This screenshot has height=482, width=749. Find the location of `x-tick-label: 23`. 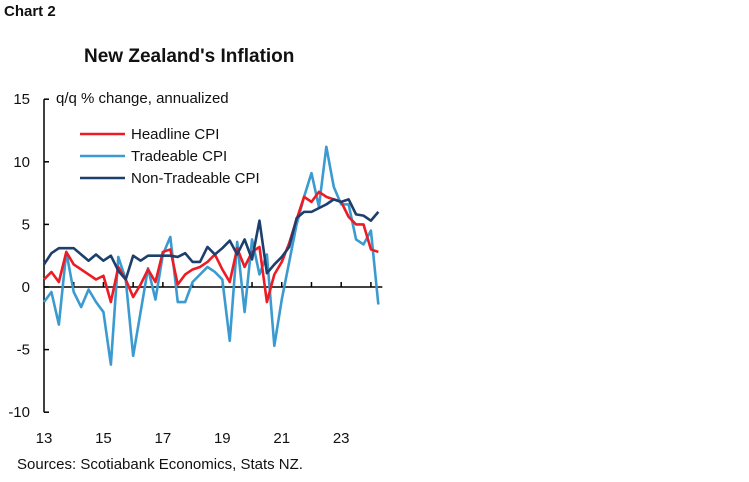

x-tick-label: 23 is located at coordinates (341, 438).